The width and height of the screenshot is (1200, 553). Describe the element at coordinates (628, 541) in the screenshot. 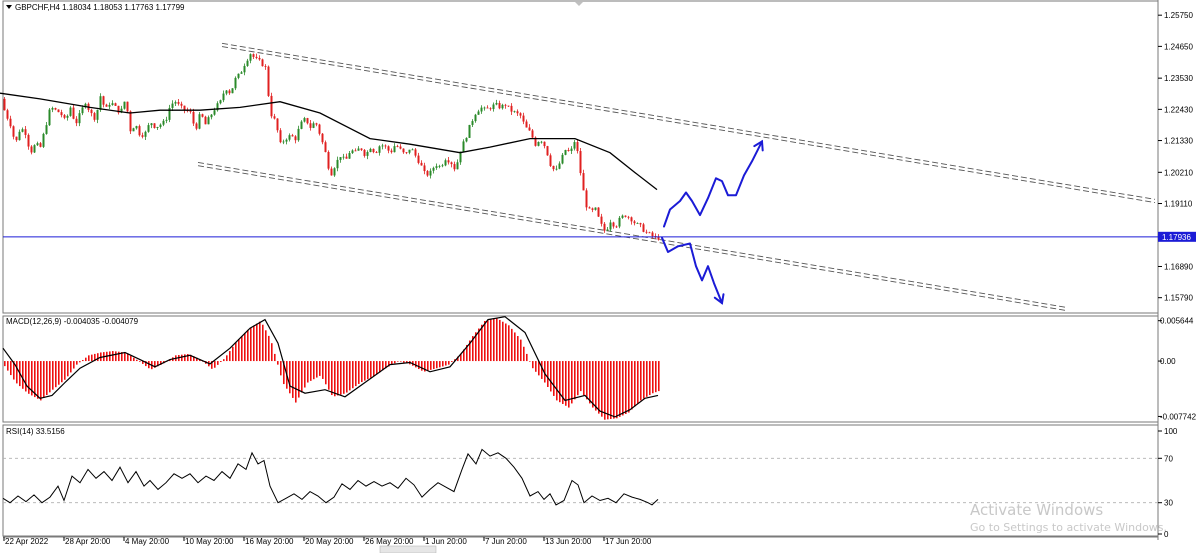

I see `time-tick-label: 17 Jun 20:00` at that location.